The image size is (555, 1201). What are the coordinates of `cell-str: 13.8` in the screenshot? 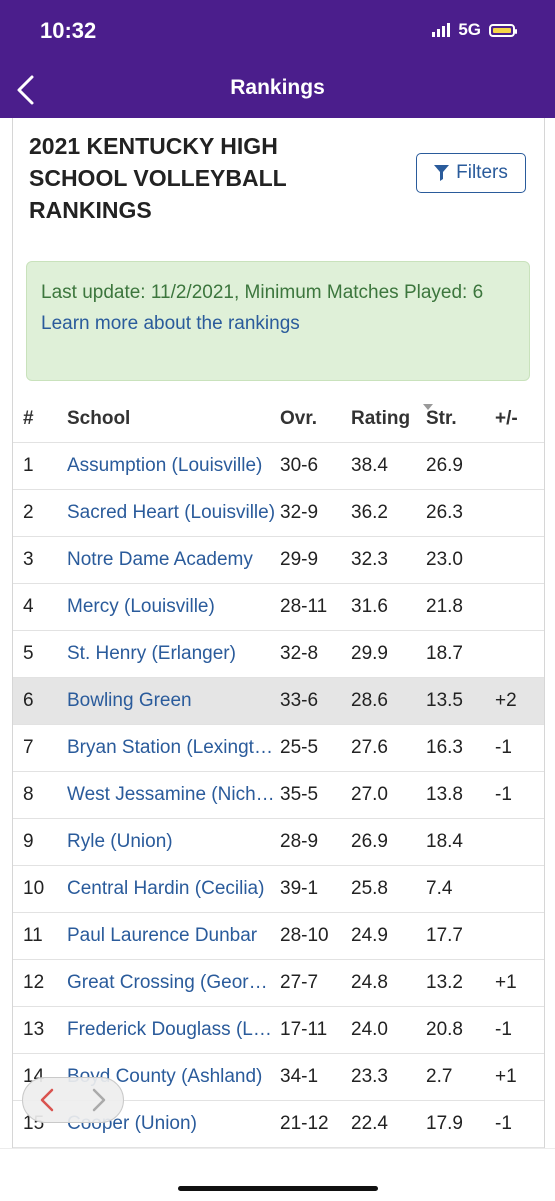 It's located at (444, 794).